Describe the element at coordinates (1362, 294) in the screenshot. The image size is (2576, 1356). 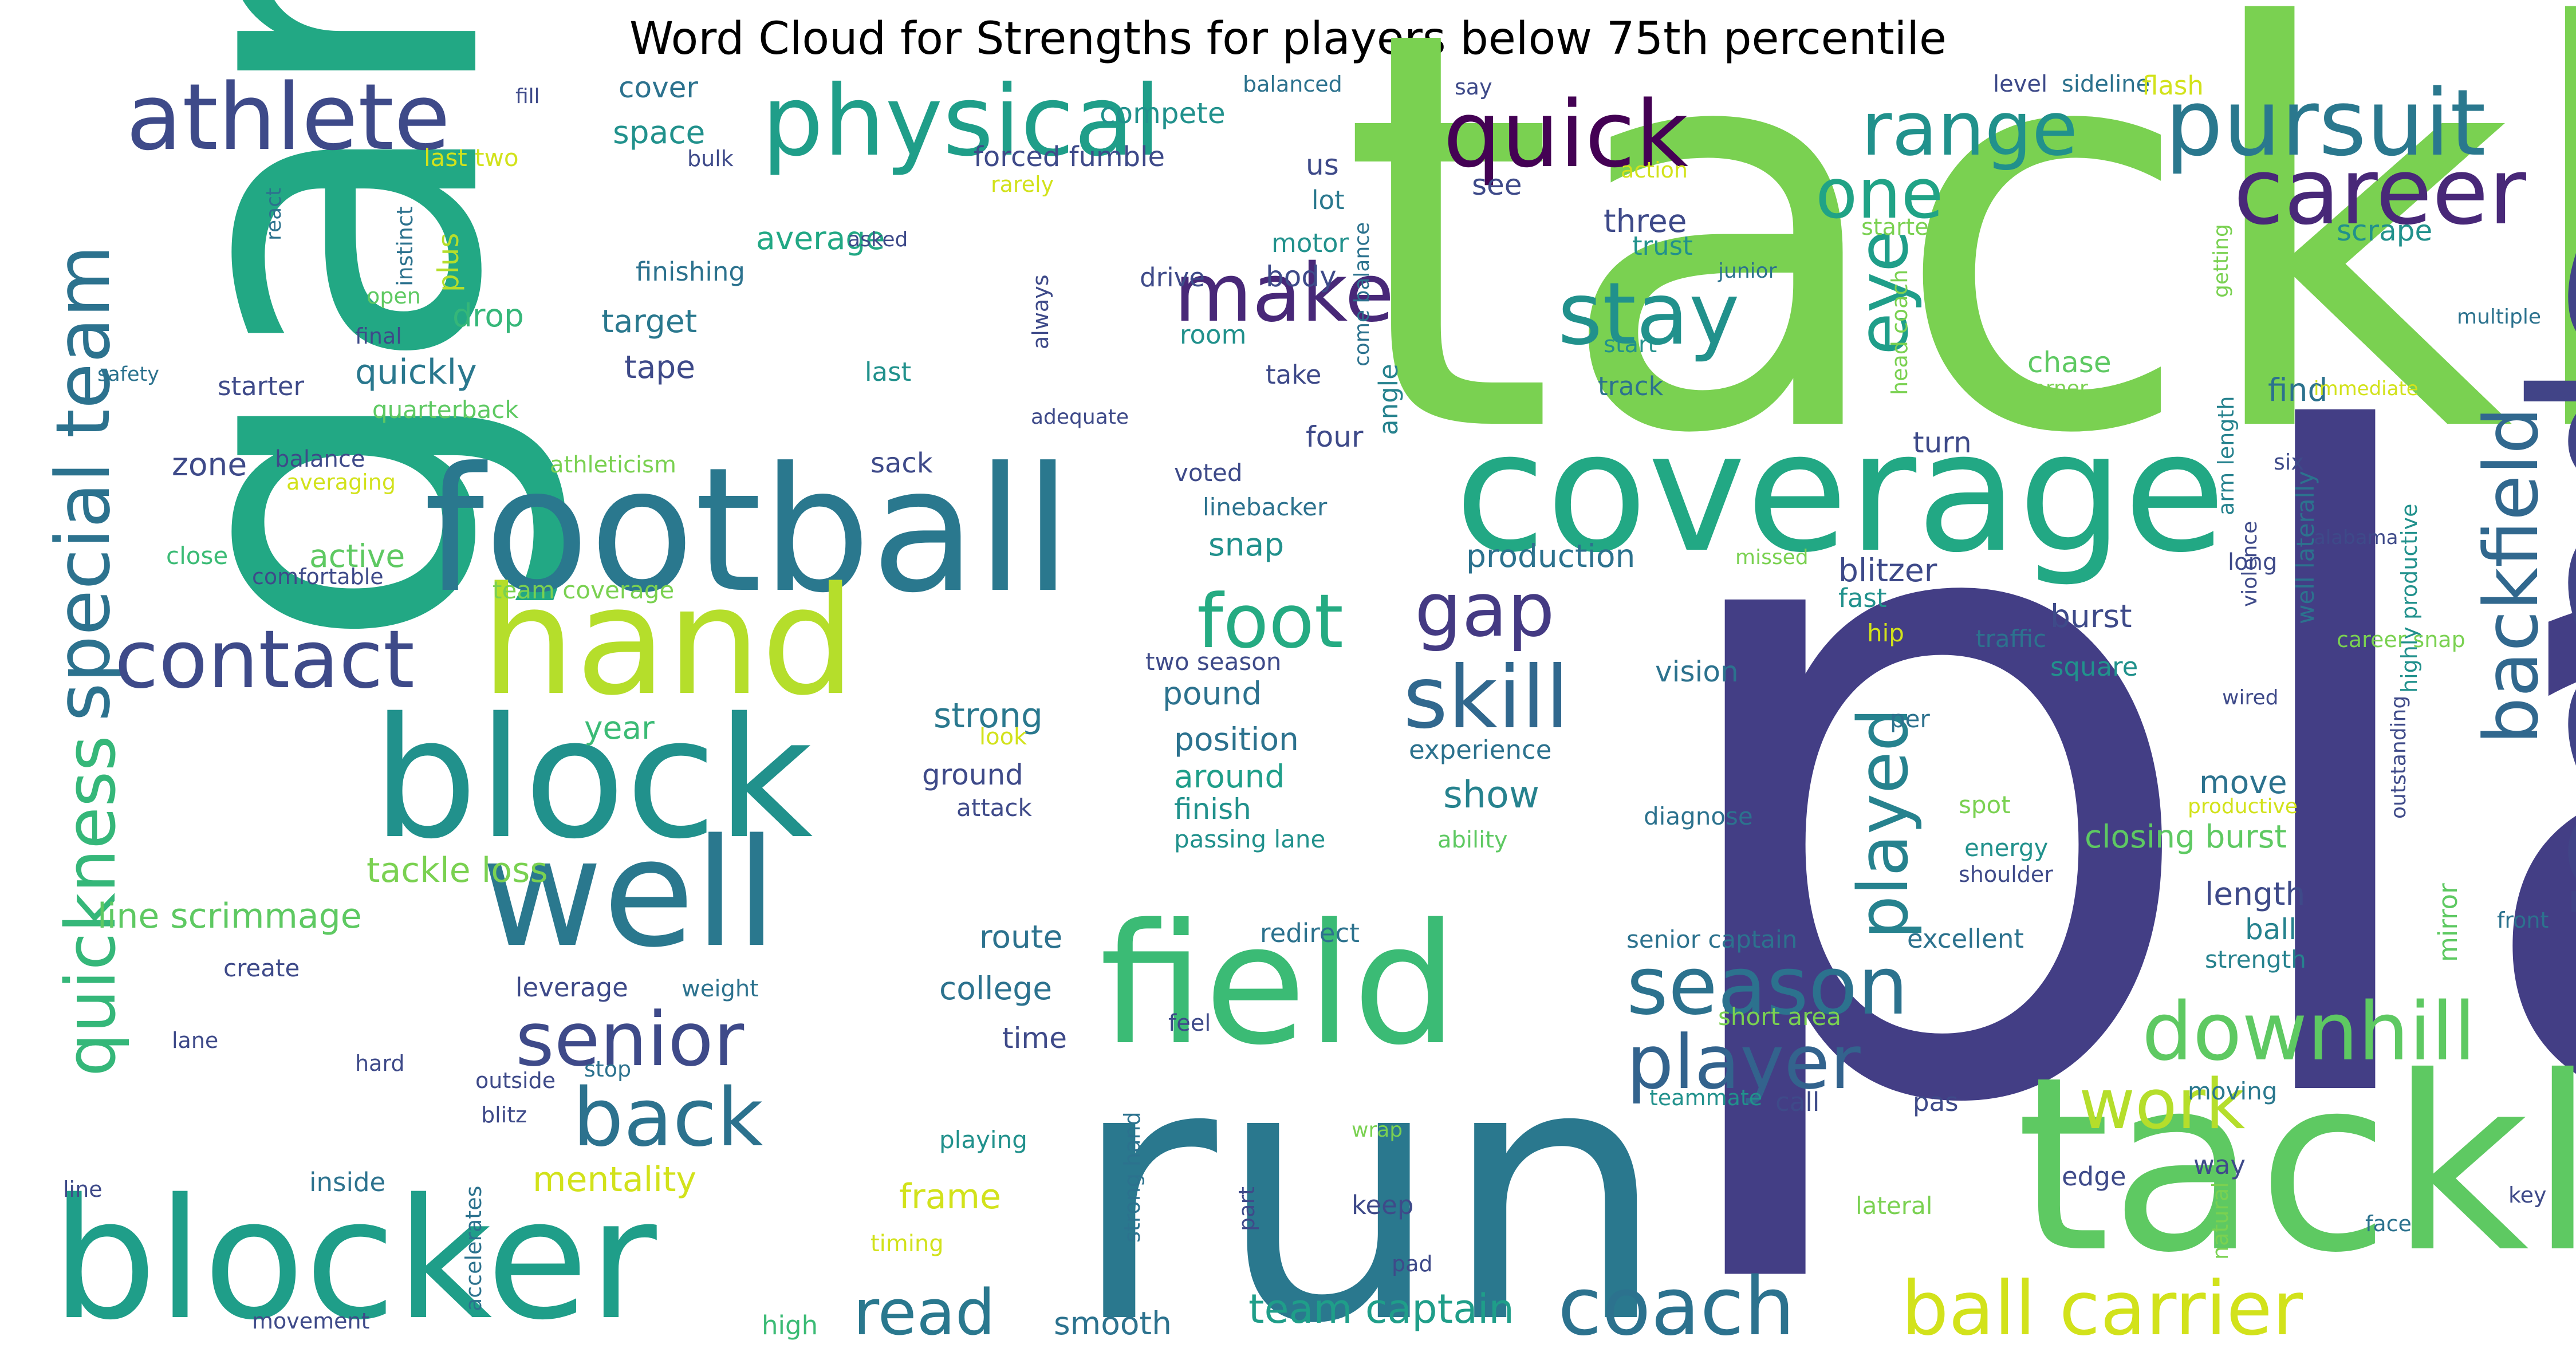
I see `cloud-word: come balance` at that location.